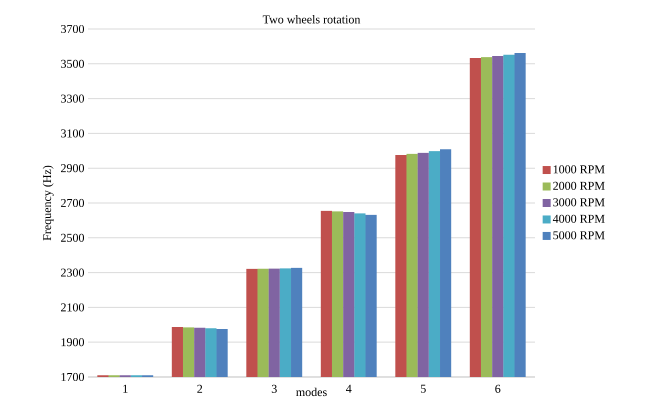  Describe the element at coordinates (73, 342) in the screenshot. I see `y-tick-label: 1900` at that location.